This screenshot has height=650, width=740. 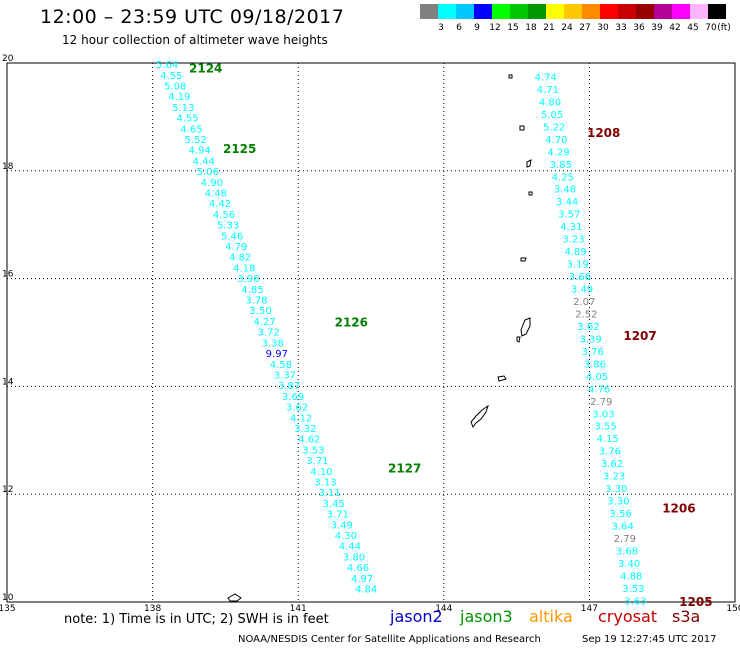 I want to click on legend-label: 70, so click(x=711, y=28).